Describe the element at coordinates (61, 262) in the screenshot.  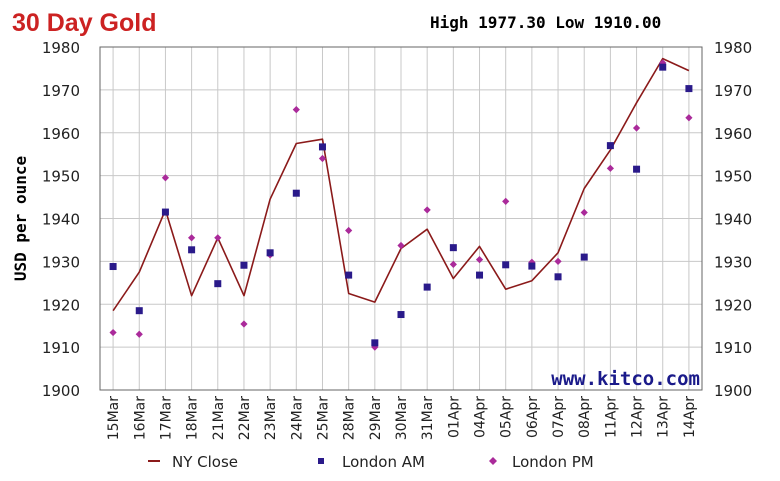
I see `y-tick-label-left: 1930` at that location.